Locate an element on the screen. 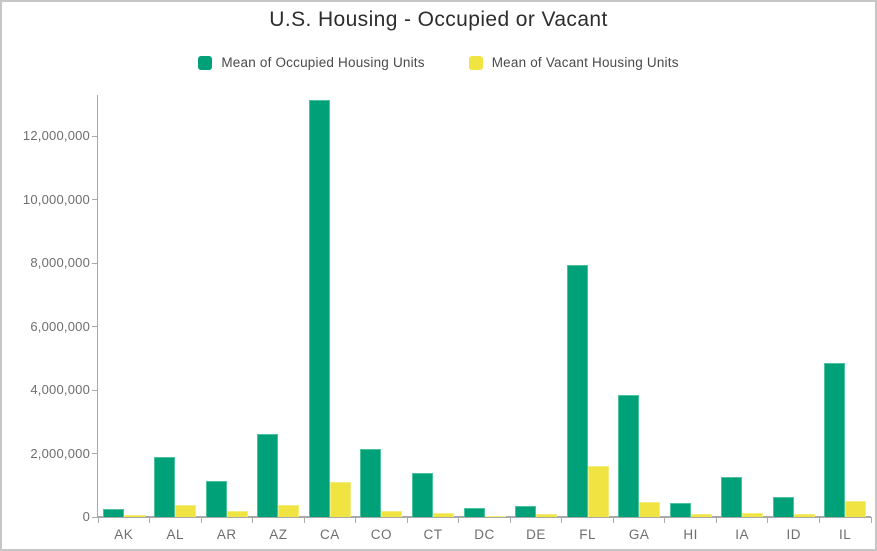 Image resolution: width=877 pixels, height=551 pixels. x-tick-label: AR is located at coordinates (226, 534).